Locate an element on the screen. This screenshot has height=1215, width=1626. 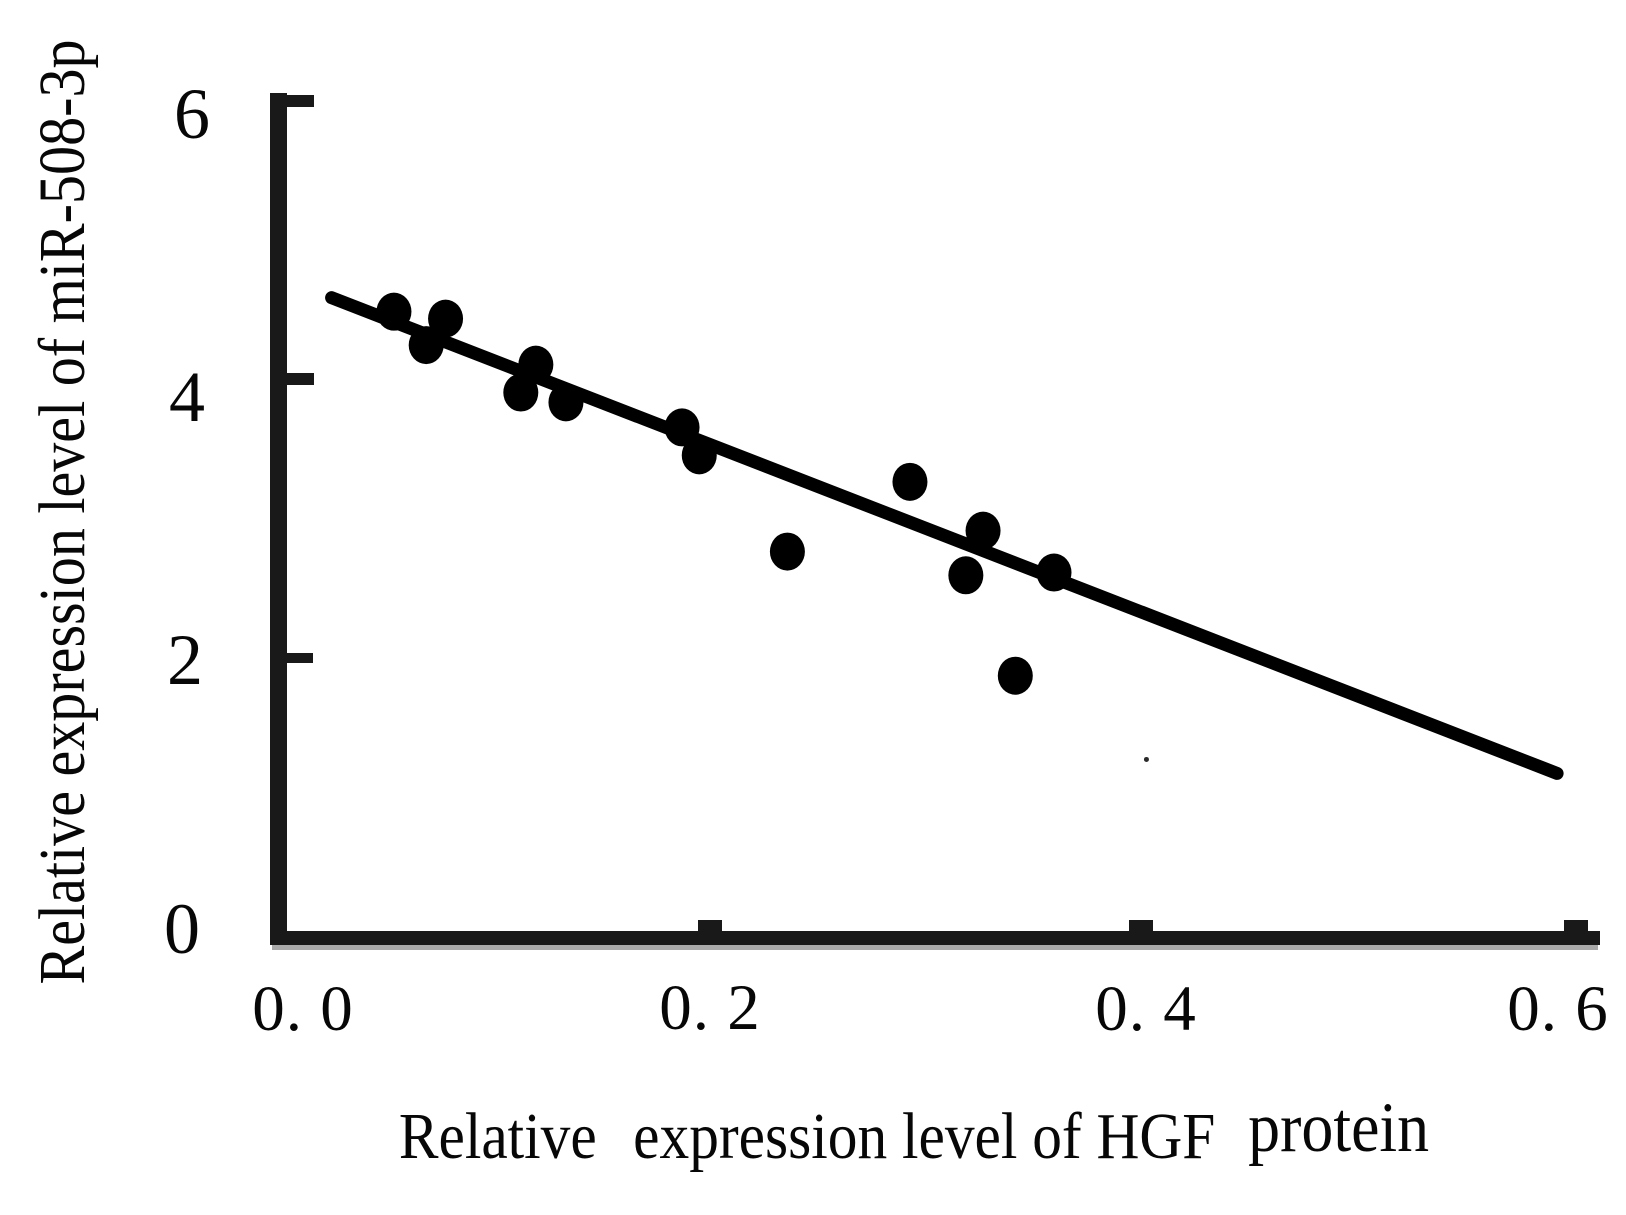
y-axis: 6 4 2 0 is located at coordinates (239, 521).